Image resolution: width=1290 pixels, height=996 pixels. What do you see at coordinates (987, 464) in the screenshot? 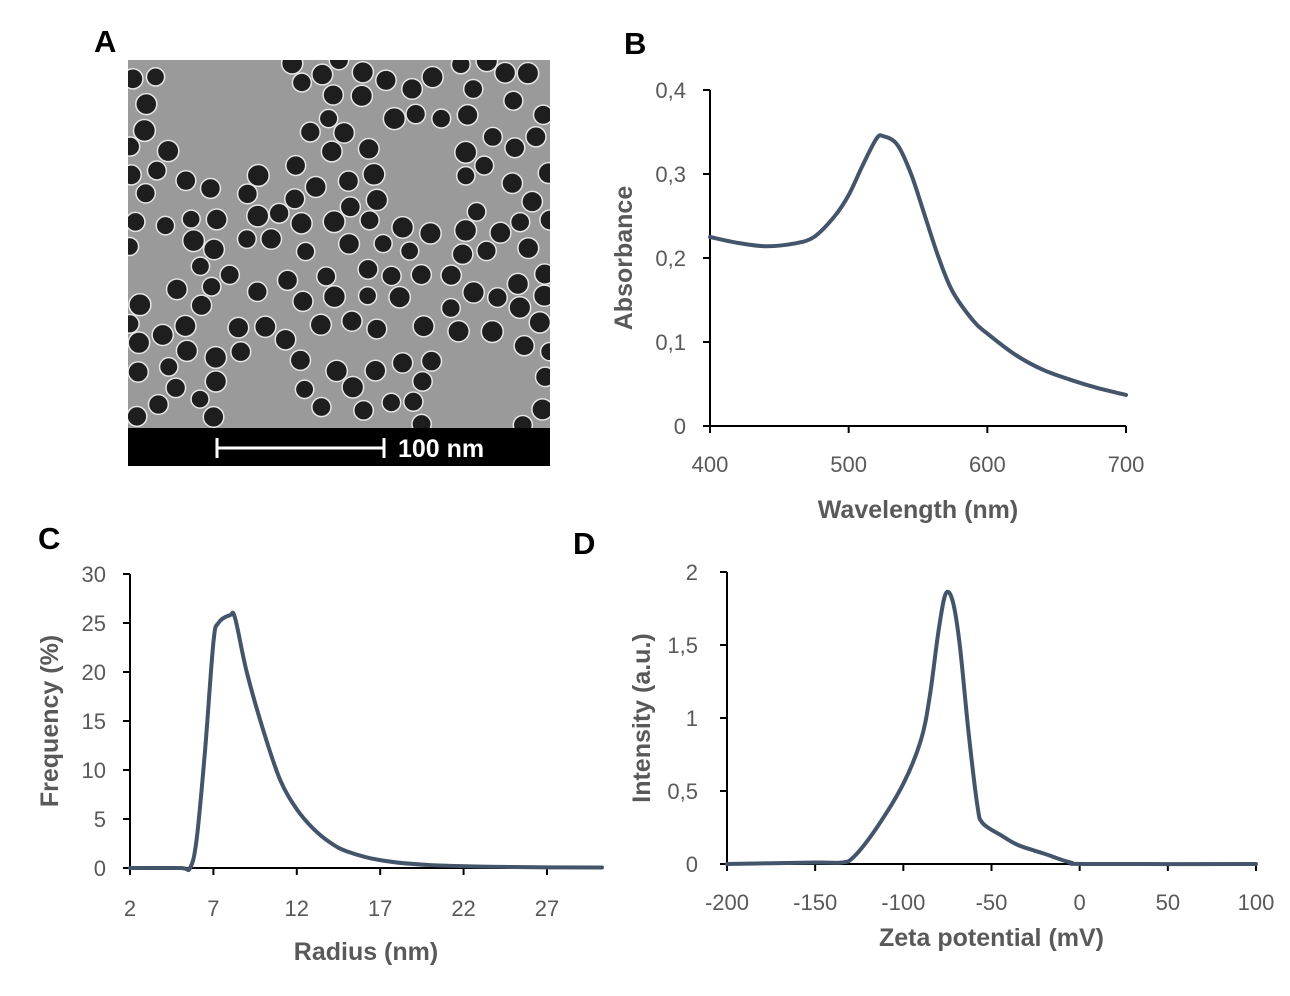
I see `x-tick-label: 600` at bounding box center [987, 464].